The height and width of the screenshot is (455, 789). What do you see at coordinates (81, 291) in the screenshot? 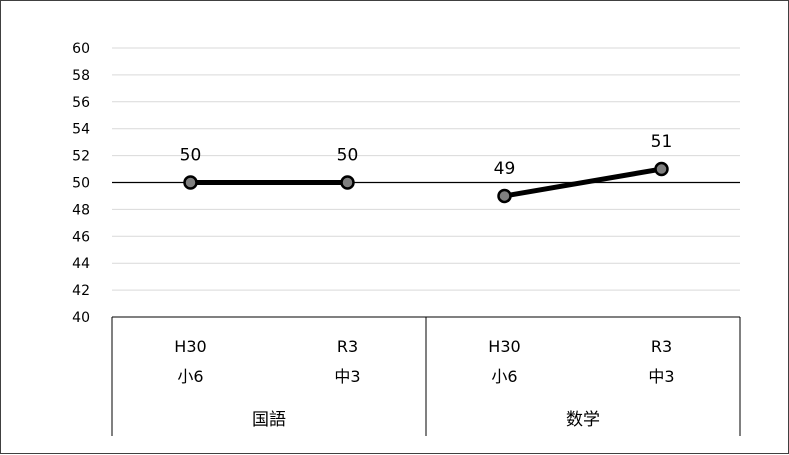
I see `y-tick-label-42: 42` at bounding box center [81, 291].